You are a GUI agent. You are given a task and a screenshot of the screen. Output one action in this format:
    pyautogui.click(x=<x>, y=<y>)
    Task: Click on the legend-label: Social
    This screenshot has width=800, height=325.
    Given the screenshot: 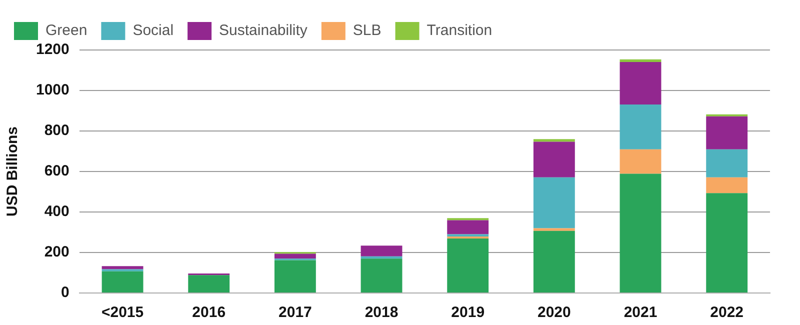 What is the action you would take?
    pyautogui.click(x=153, y=31)
    